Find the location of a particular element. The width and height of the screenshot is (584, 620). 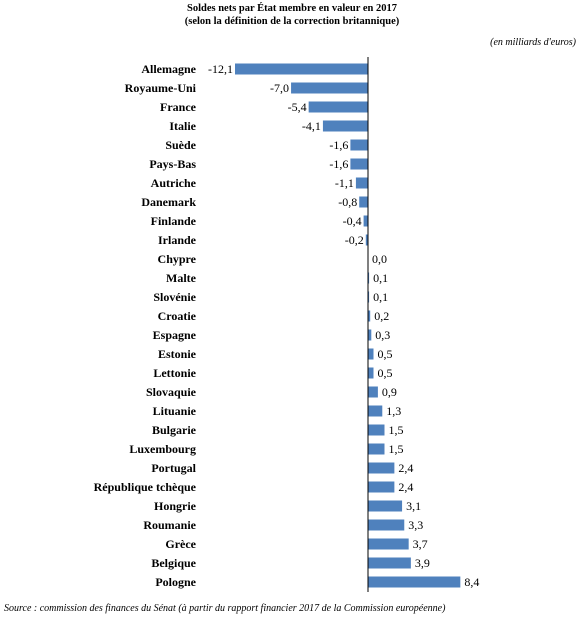

category-label: Autriche is located at coordinates (174, 183).